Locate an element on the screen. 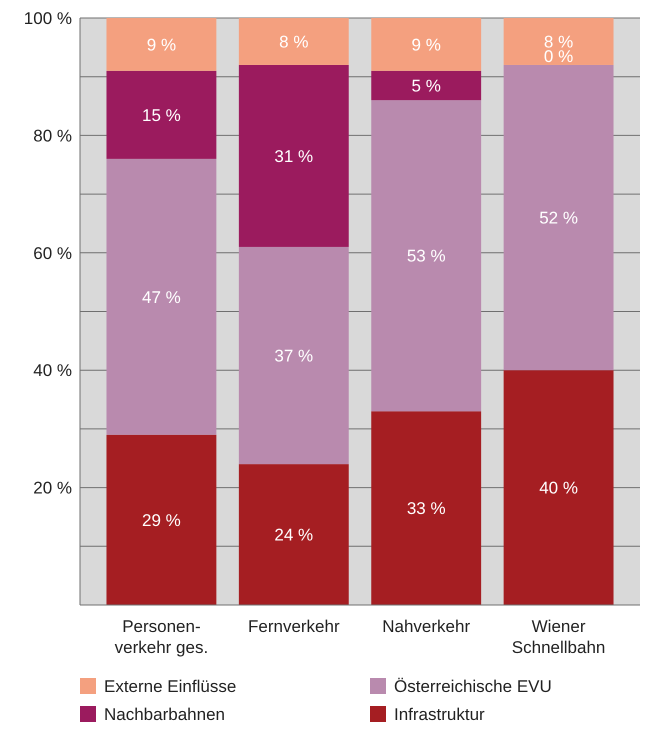  data-label: 24 % is located at coordinates (294, 535).